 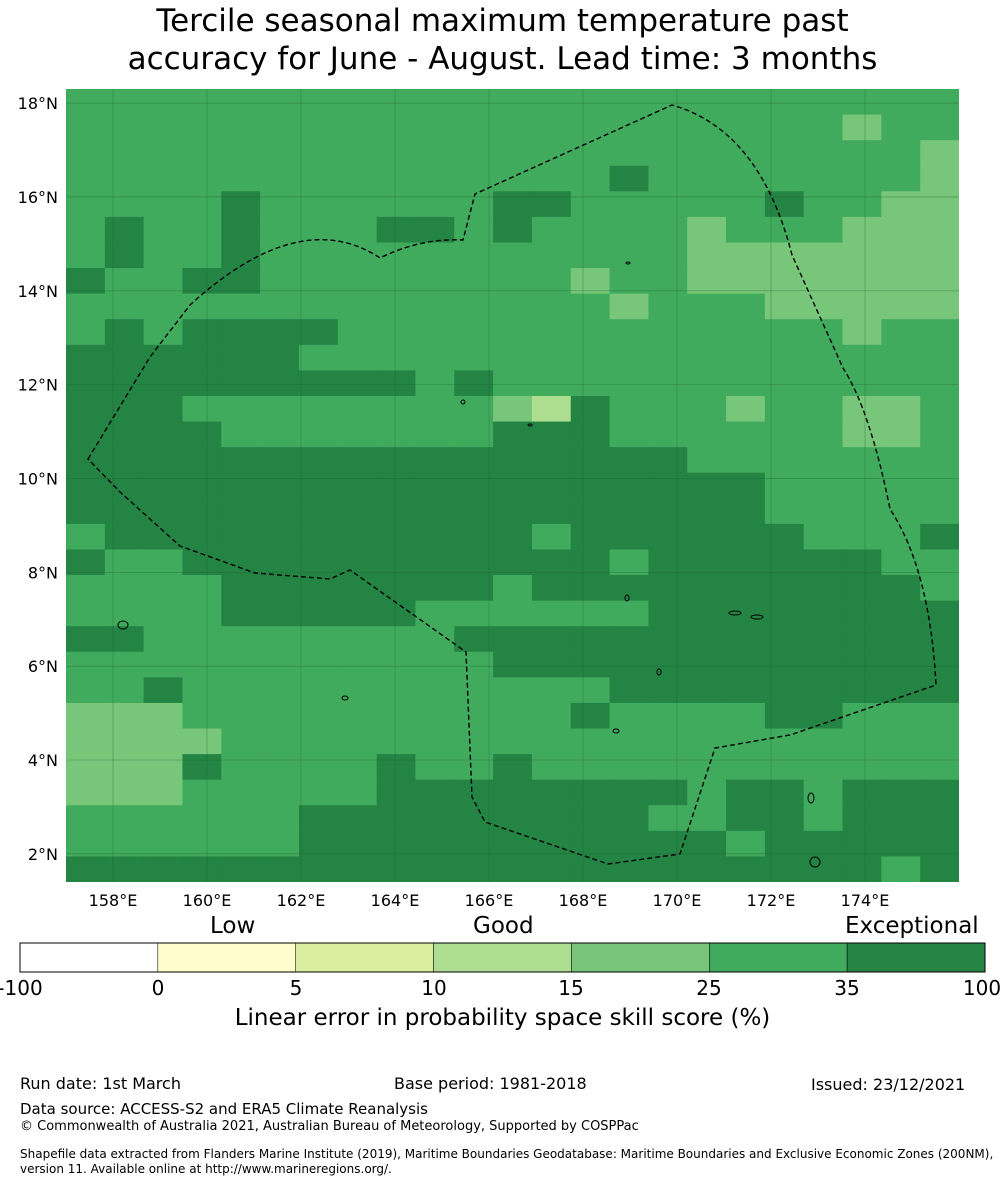 What do you see at coordinates (847, 988) in the screenshot?
I see `colorbar-tick-label: 35` at bounding box center [847, 988].